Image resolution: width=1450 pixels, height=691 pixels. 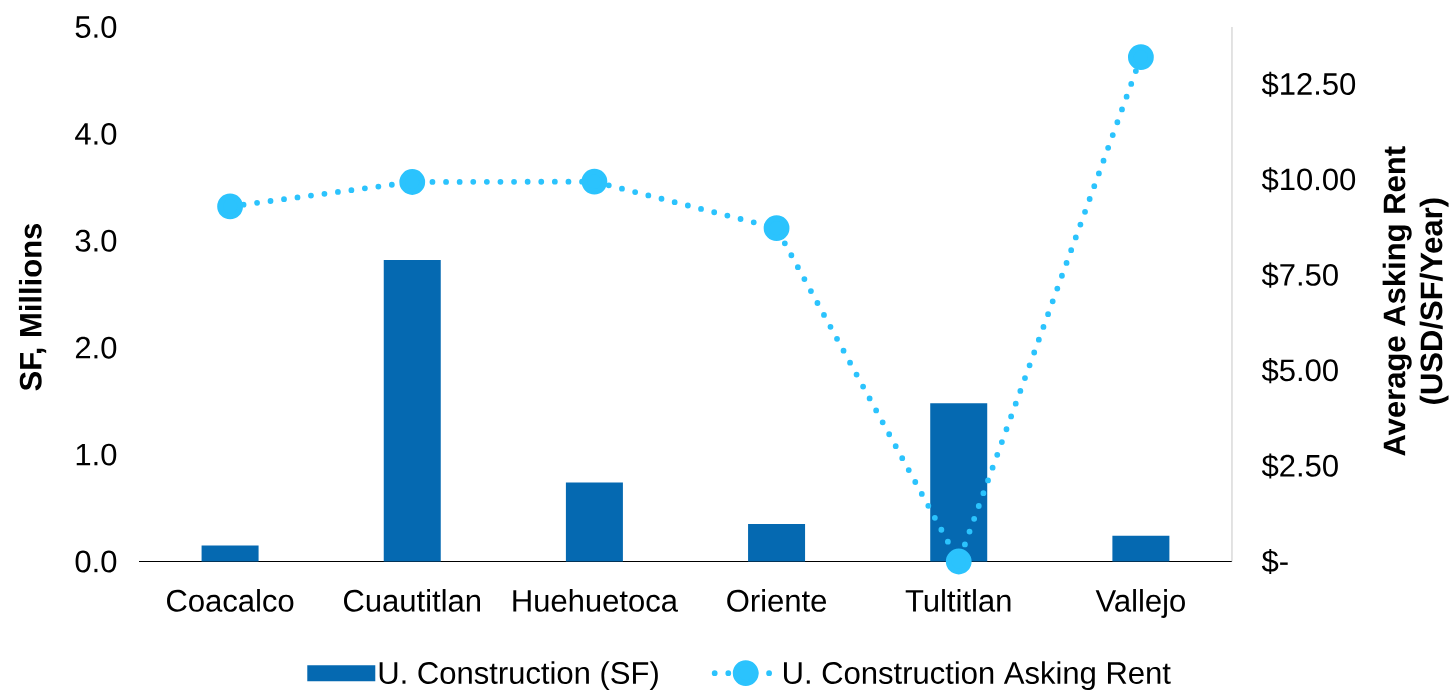 I want to click on y2-tick-label: $-, so click(x=1274, y=561).